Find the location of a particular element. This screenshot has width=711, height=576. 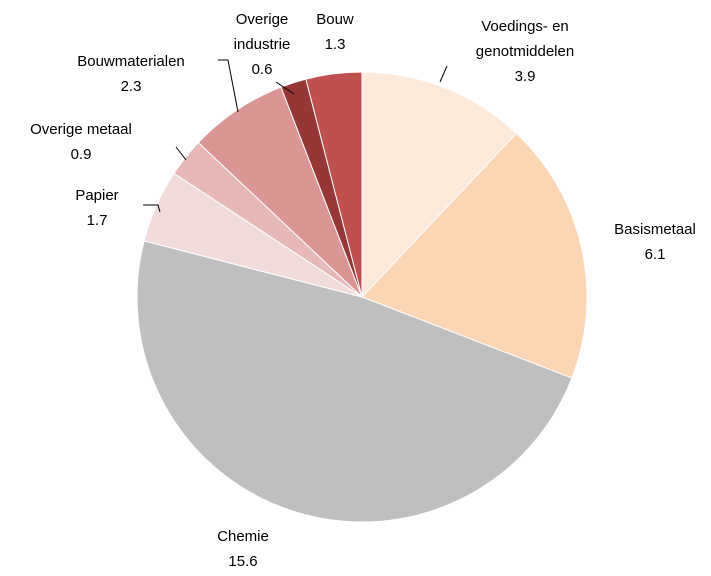

slice-label: Papier 1.7 is located at coordinates (97, 208).